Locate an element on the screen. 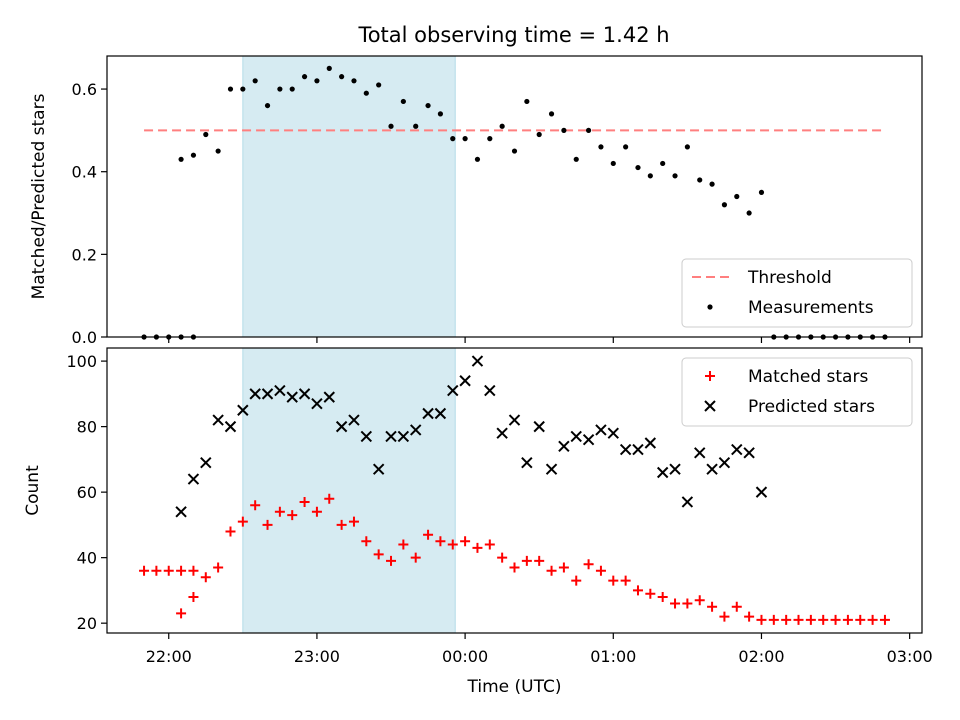 Image resolution: width=960 pixels, height=720 pixels. legend-label: Matched stars is located at coordinates (808, 377).